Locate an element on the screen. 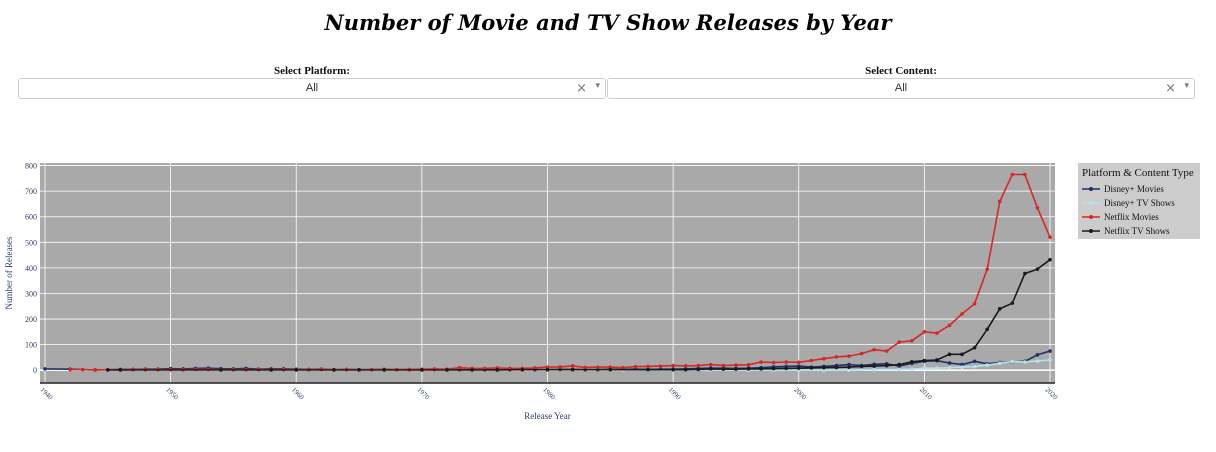  content-chevron-down-icon: ▾ is located at coordinates (1186, 86).